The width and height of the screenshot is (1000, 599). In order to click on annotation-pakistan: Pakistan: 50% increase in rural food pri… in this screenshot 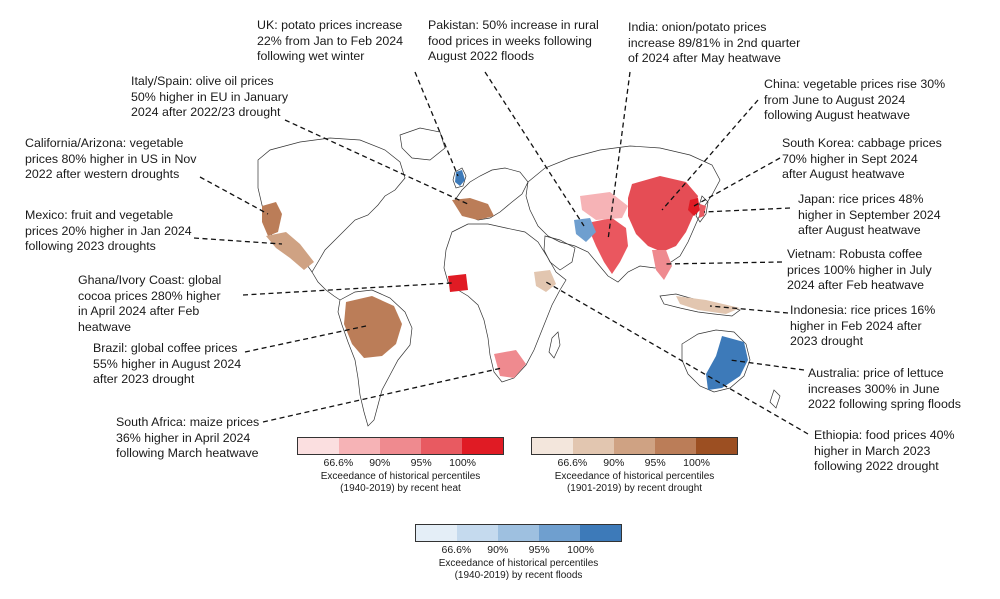, I will do `click(513, 40)`.